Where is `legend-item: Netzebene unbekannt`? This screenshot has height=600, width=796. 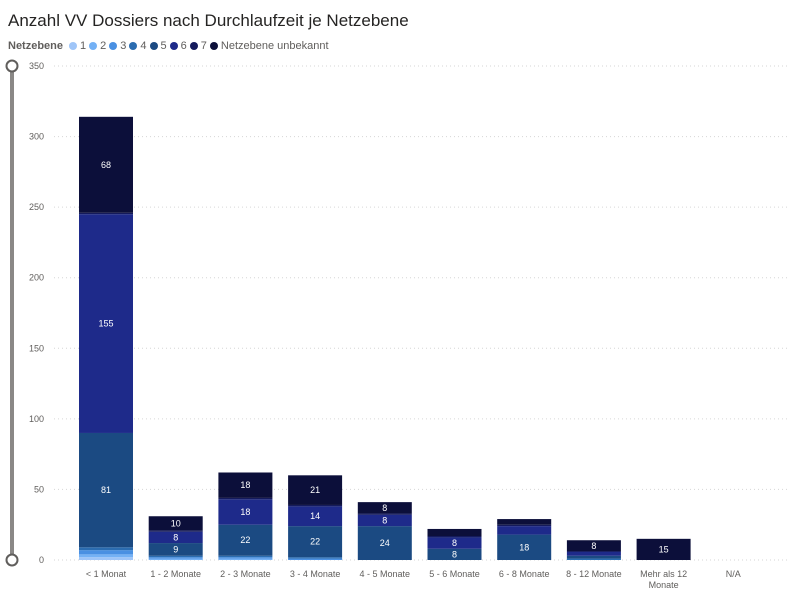 legend-item: Netzebene unbekannt is located at coordinates (269, 46).